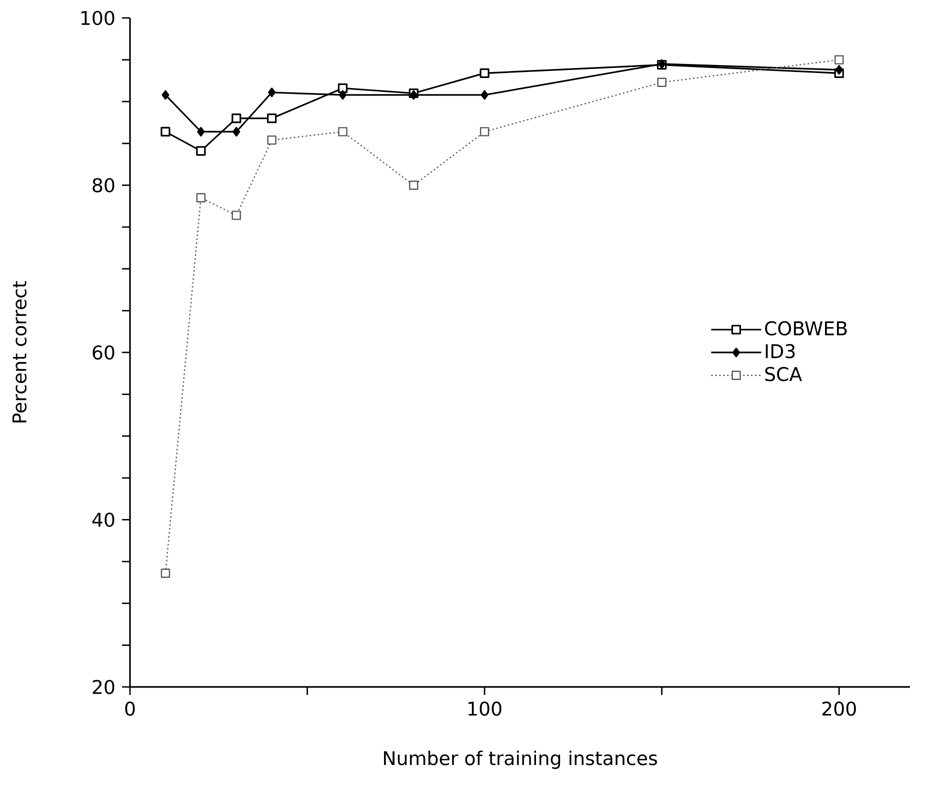 Image resolution: width=941 pixels, height=800 pixels. What do you see at coordinates (103, 687) in the screenshot?
I see `y-tick-label: 20` at bounding box center [103, 687].